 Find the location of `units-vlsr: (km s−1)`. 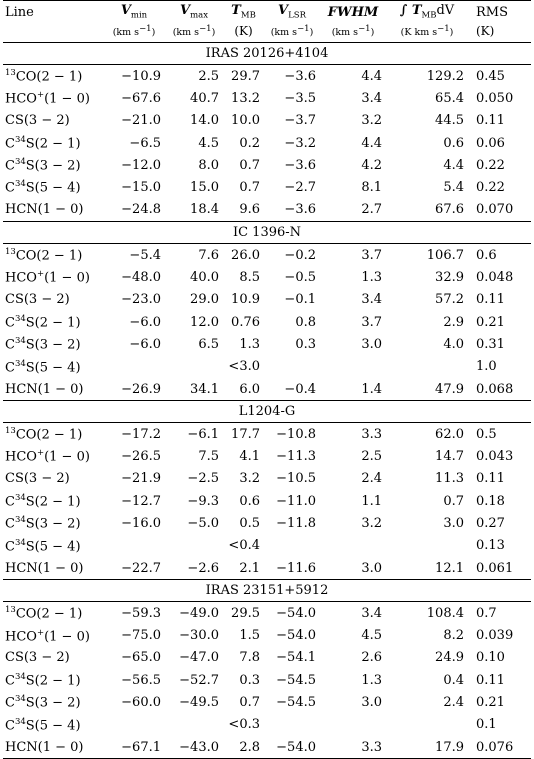

units-vlsr: (km s−1) is located at coordinates (292, 33).